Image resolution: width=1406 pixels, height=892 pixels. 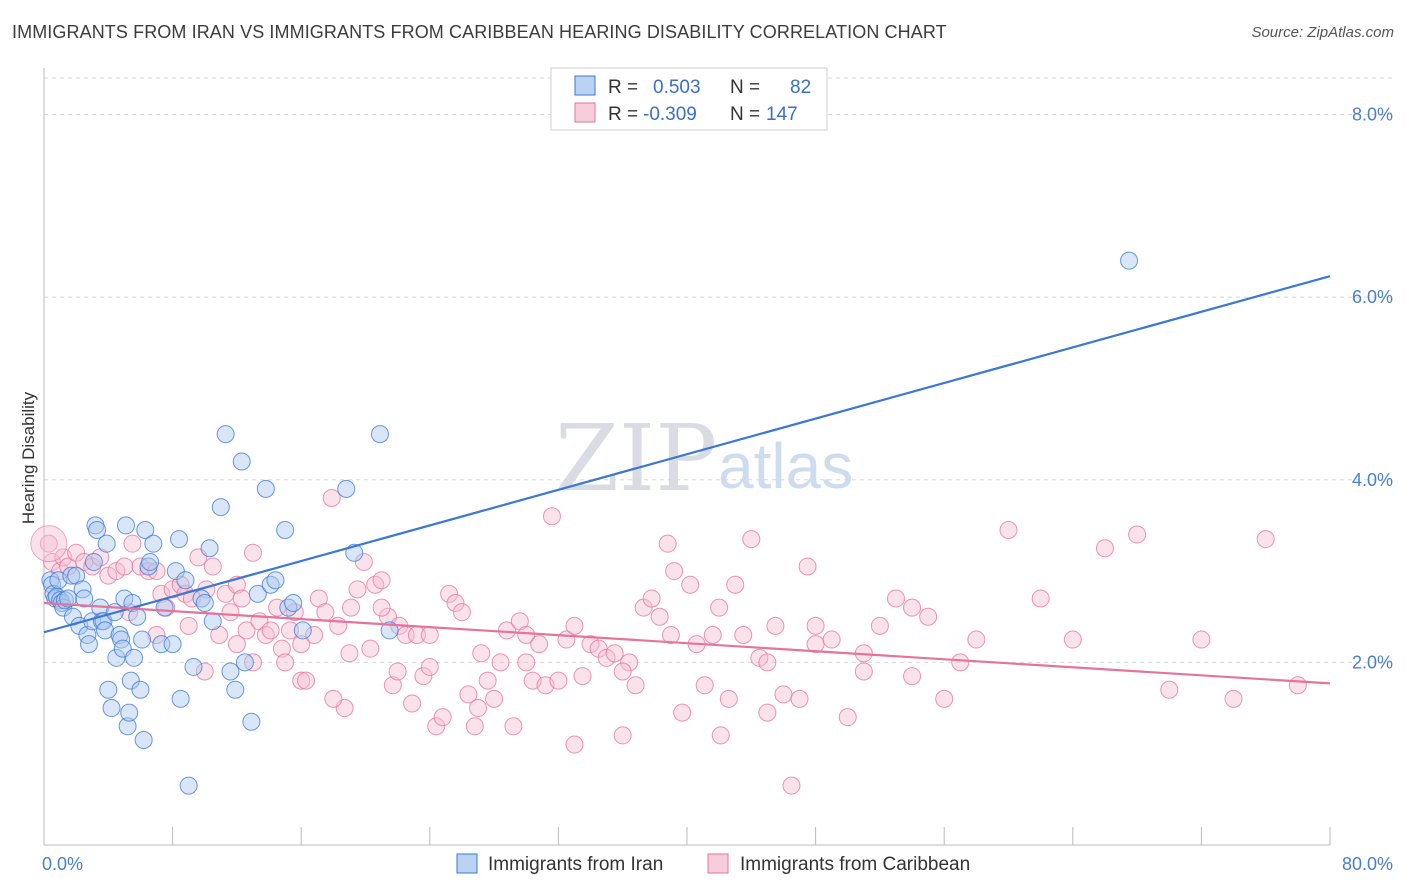 I want to click on trend-line-caribbean, so click(x=687, y=643).